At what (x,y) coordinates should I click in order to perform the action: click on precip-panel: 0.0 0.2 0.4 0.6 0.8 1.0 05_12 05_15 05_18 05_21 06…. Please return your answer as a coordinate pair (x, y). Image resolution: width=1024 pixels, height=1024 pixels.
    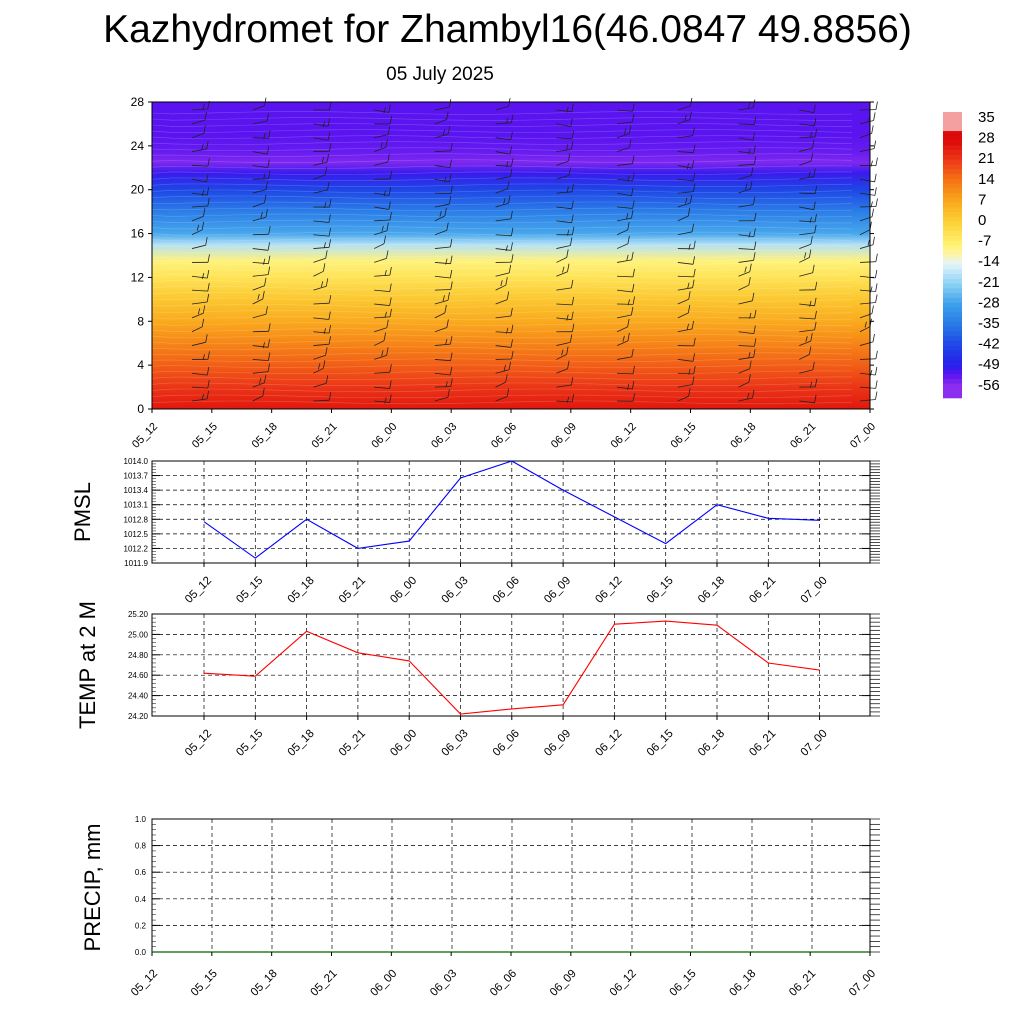
    Looking at the image, I should click on (480, 907).